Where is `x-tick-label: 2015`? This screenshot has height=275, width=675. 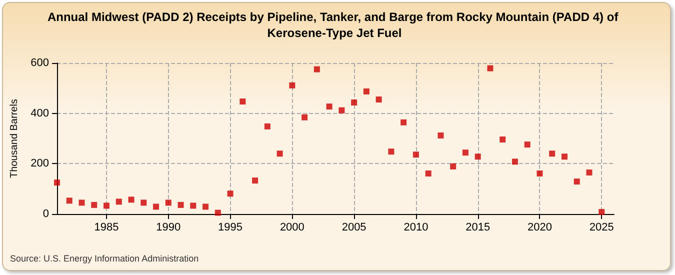 x-tick-label: 2015 is located at coordinates (478, 228).